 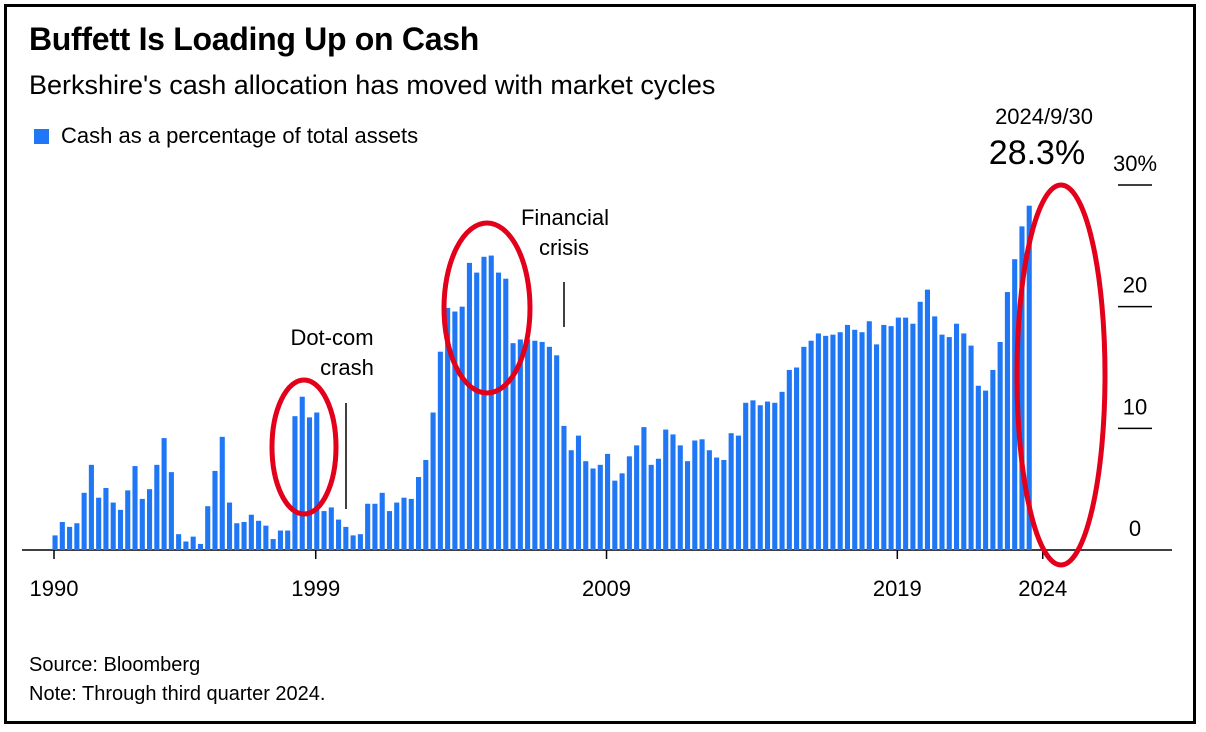 I want to click on y-tick-label: 10, so click(x=1135, y=406).